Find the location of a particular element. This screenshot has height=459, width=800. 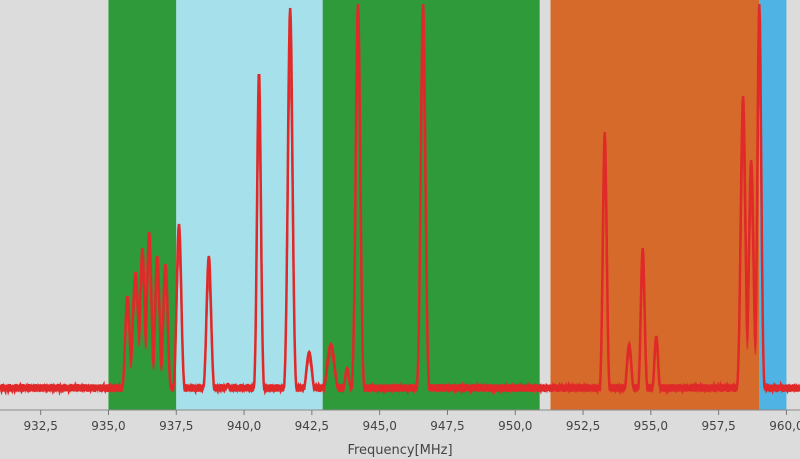

x-tick-label-11: 960,0 is located at coordinates (784, 426).